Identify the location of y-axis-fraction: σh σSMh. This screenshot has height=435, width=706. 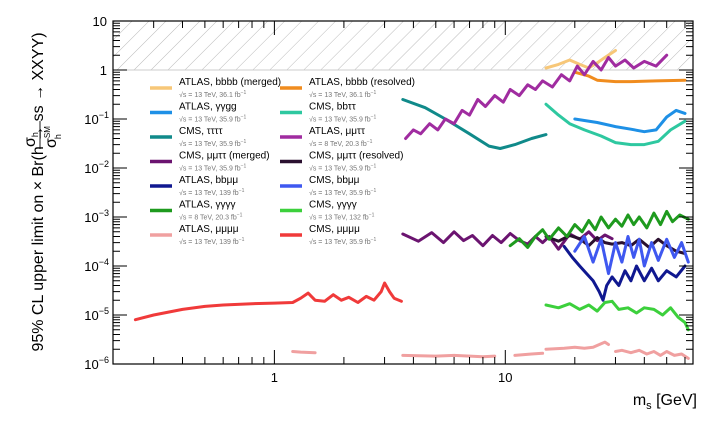
(42, 135).